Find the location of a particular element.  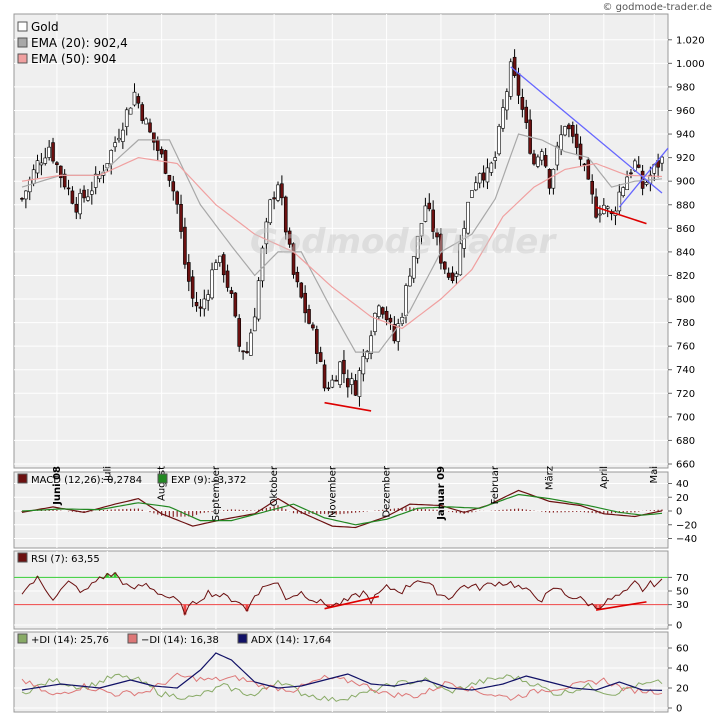

ytick-label: 740 is located at coordinates (685, 370).